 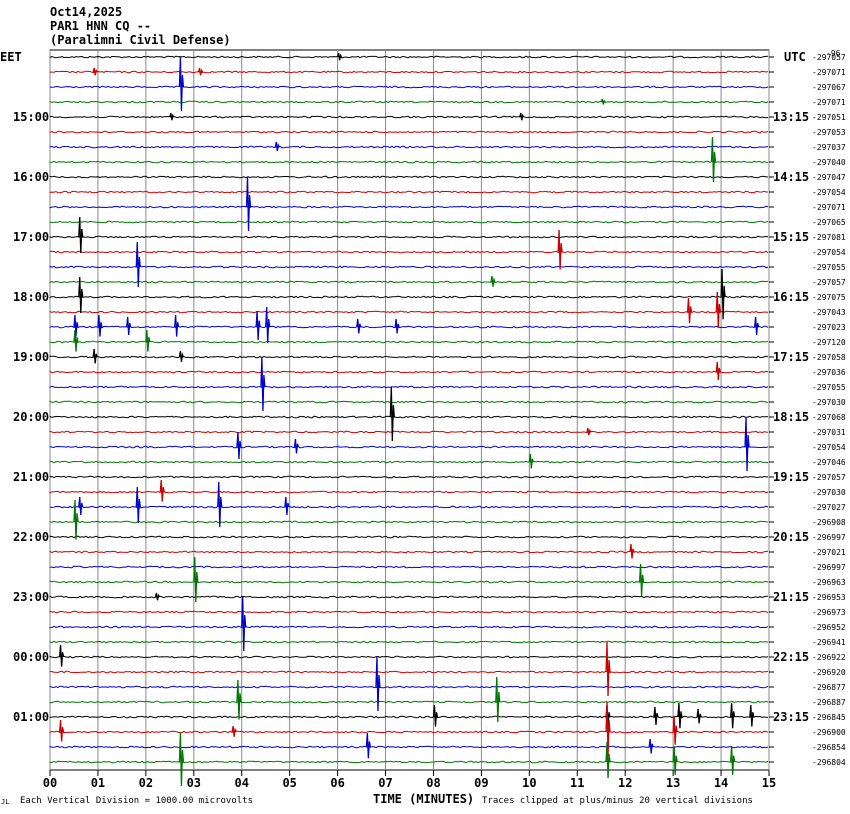 I want to click on trace-offset-label: -296900, so click(x=829, y=732).